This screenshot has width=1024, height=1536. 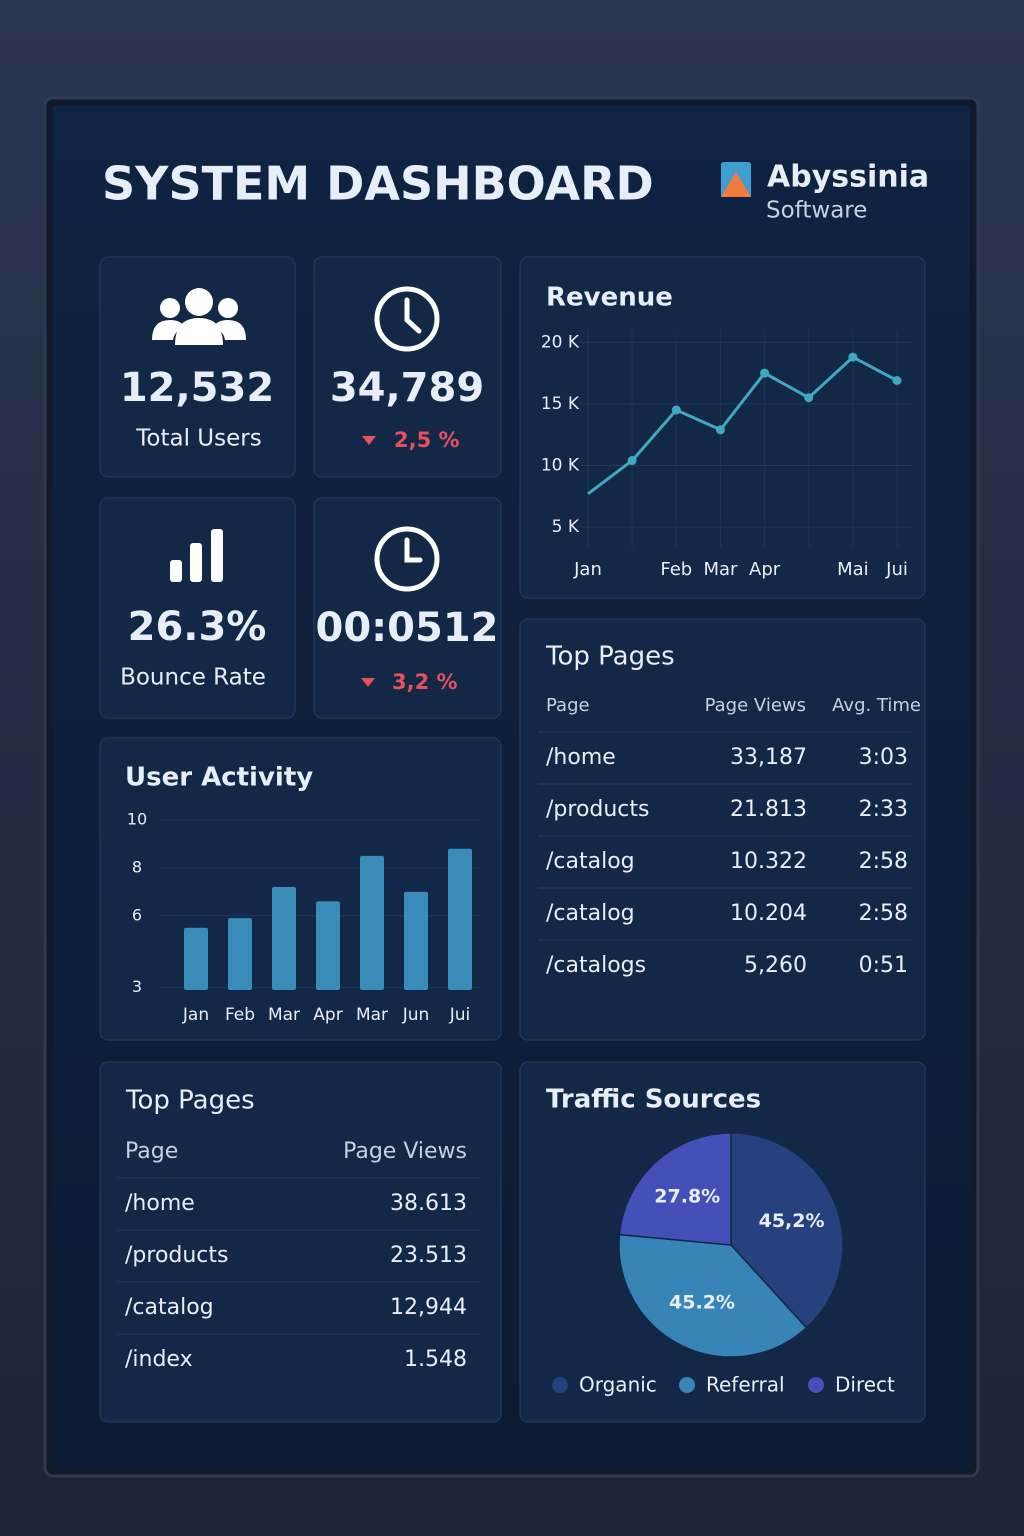 What do you see at coordinates (137, 818) in the screenshot?
I see `y-tick-label: 10` at bounding box center [137, 818].